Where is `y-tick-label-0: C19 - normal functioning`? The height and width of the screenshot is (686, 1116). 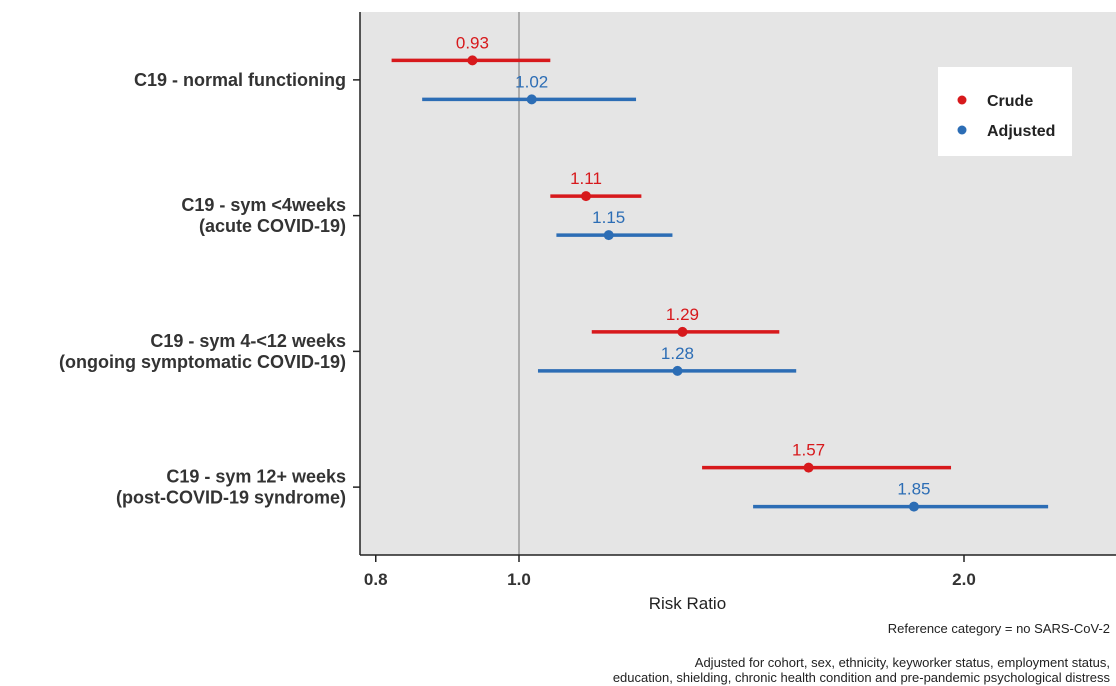
y-tick-label-0: C19 - normal functioning is located at coordinates (240, 80).